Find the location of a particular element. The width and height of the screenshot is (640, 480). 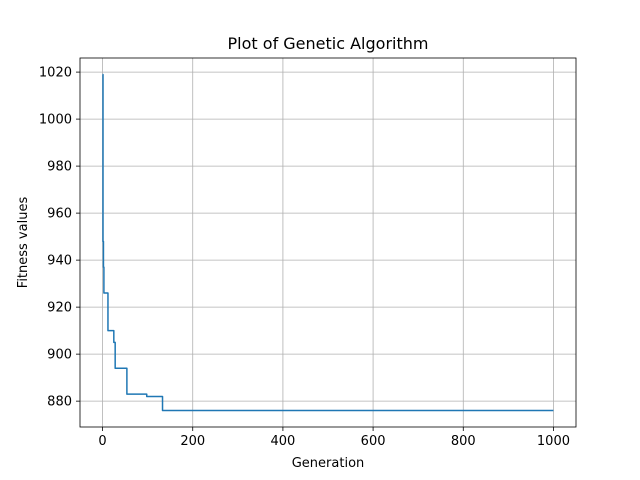

y-tick-label: 940 is located at coordinates (59, 261).